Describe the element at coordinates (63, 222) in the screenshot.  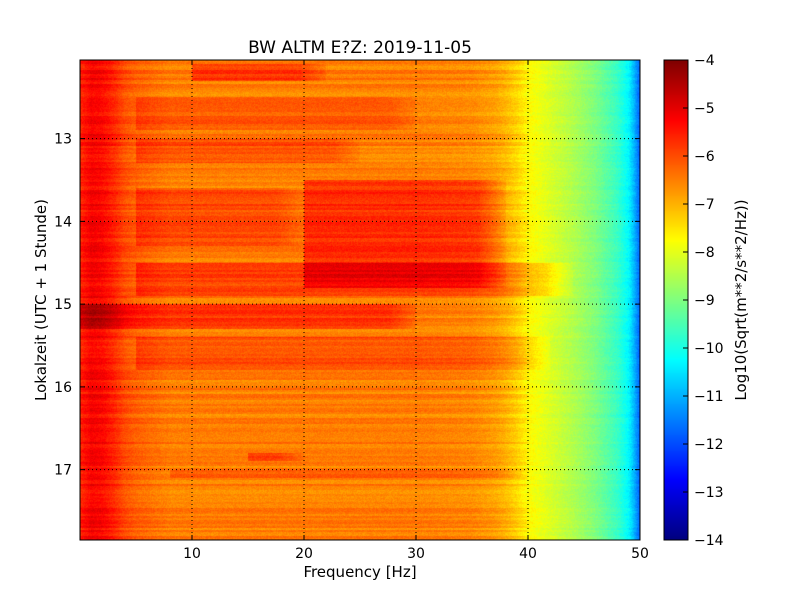
I see `y-tick-label: 14` at that location.